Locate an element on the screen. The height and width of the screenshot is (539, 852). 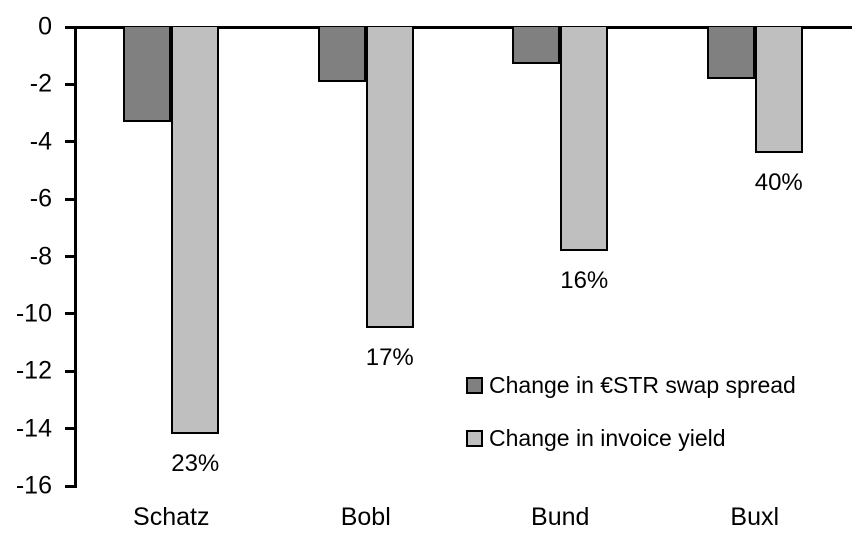
y-tick-label--4: -4 is located at coordinates (40, 141).